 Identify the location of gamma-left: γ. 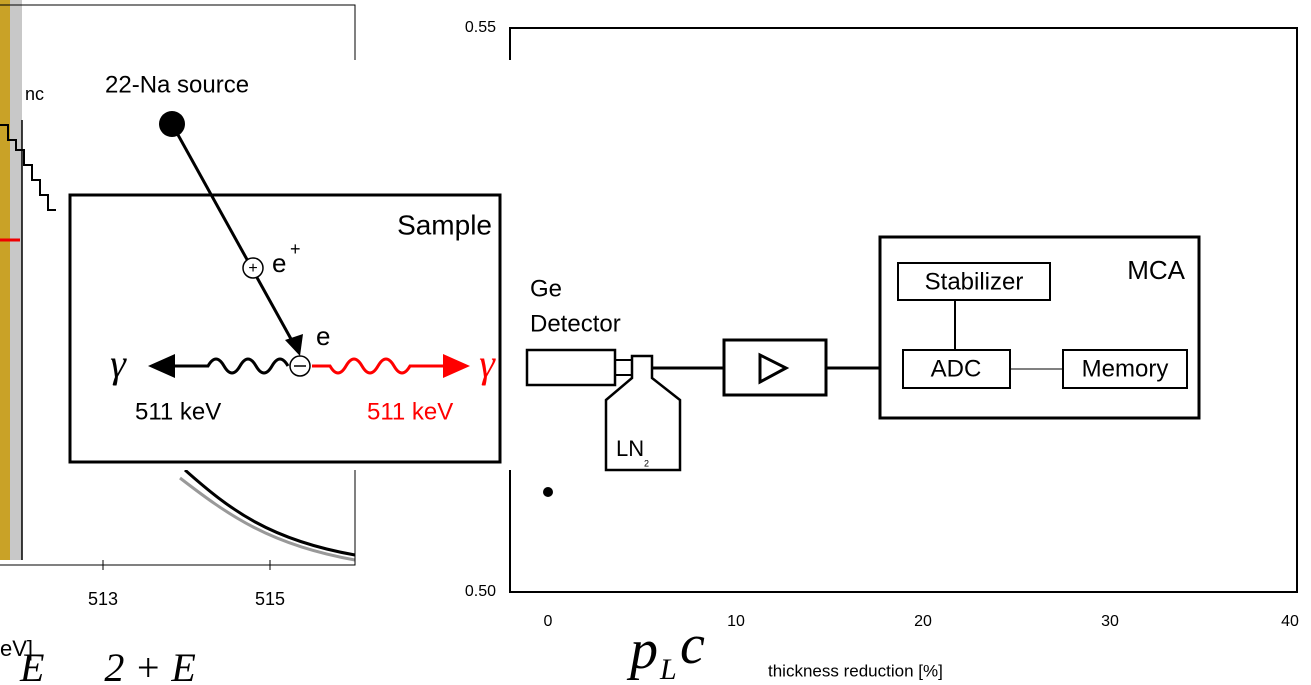
(118, 363).